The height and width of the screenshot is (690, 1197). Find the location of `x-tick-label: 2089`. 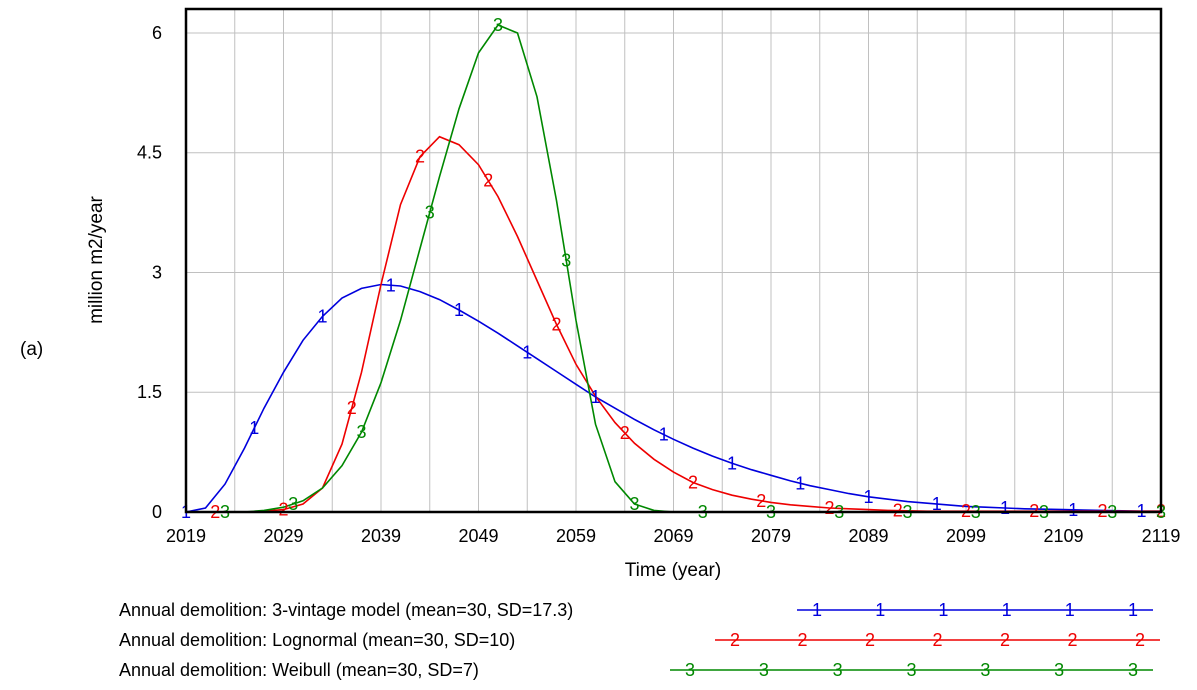

x-tick-label: 2089 is located at coordinates (868, 536).